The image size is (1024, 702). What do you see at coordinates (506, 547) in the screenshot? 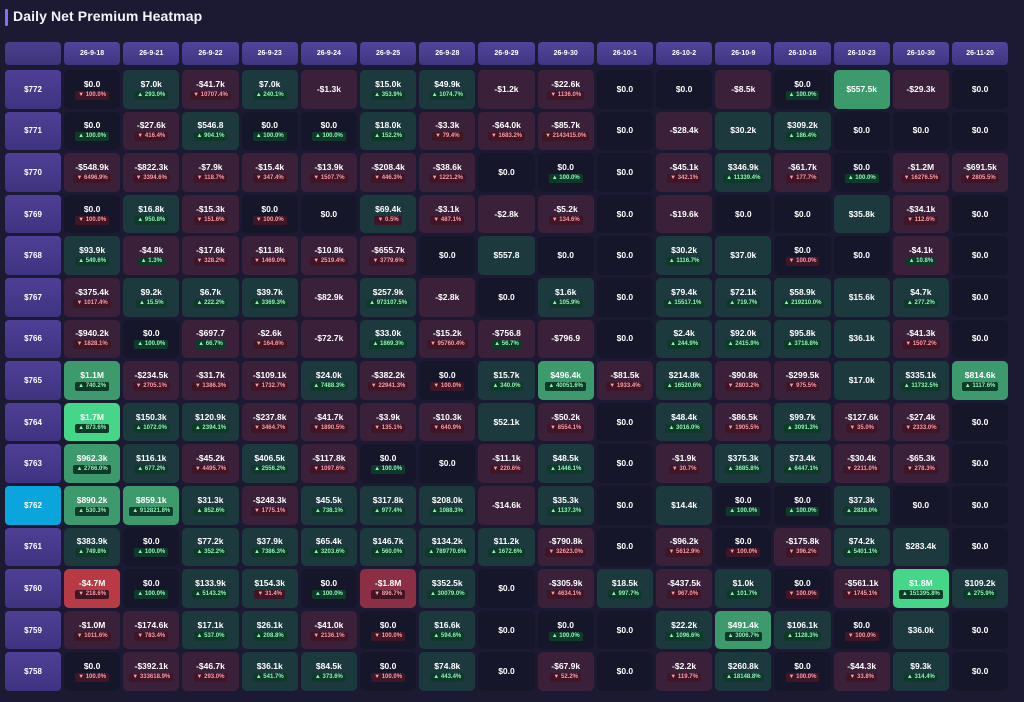
I see `heatmap-cell: $11.2k ▲ 1672.6%` at bounding box center [506, 547].